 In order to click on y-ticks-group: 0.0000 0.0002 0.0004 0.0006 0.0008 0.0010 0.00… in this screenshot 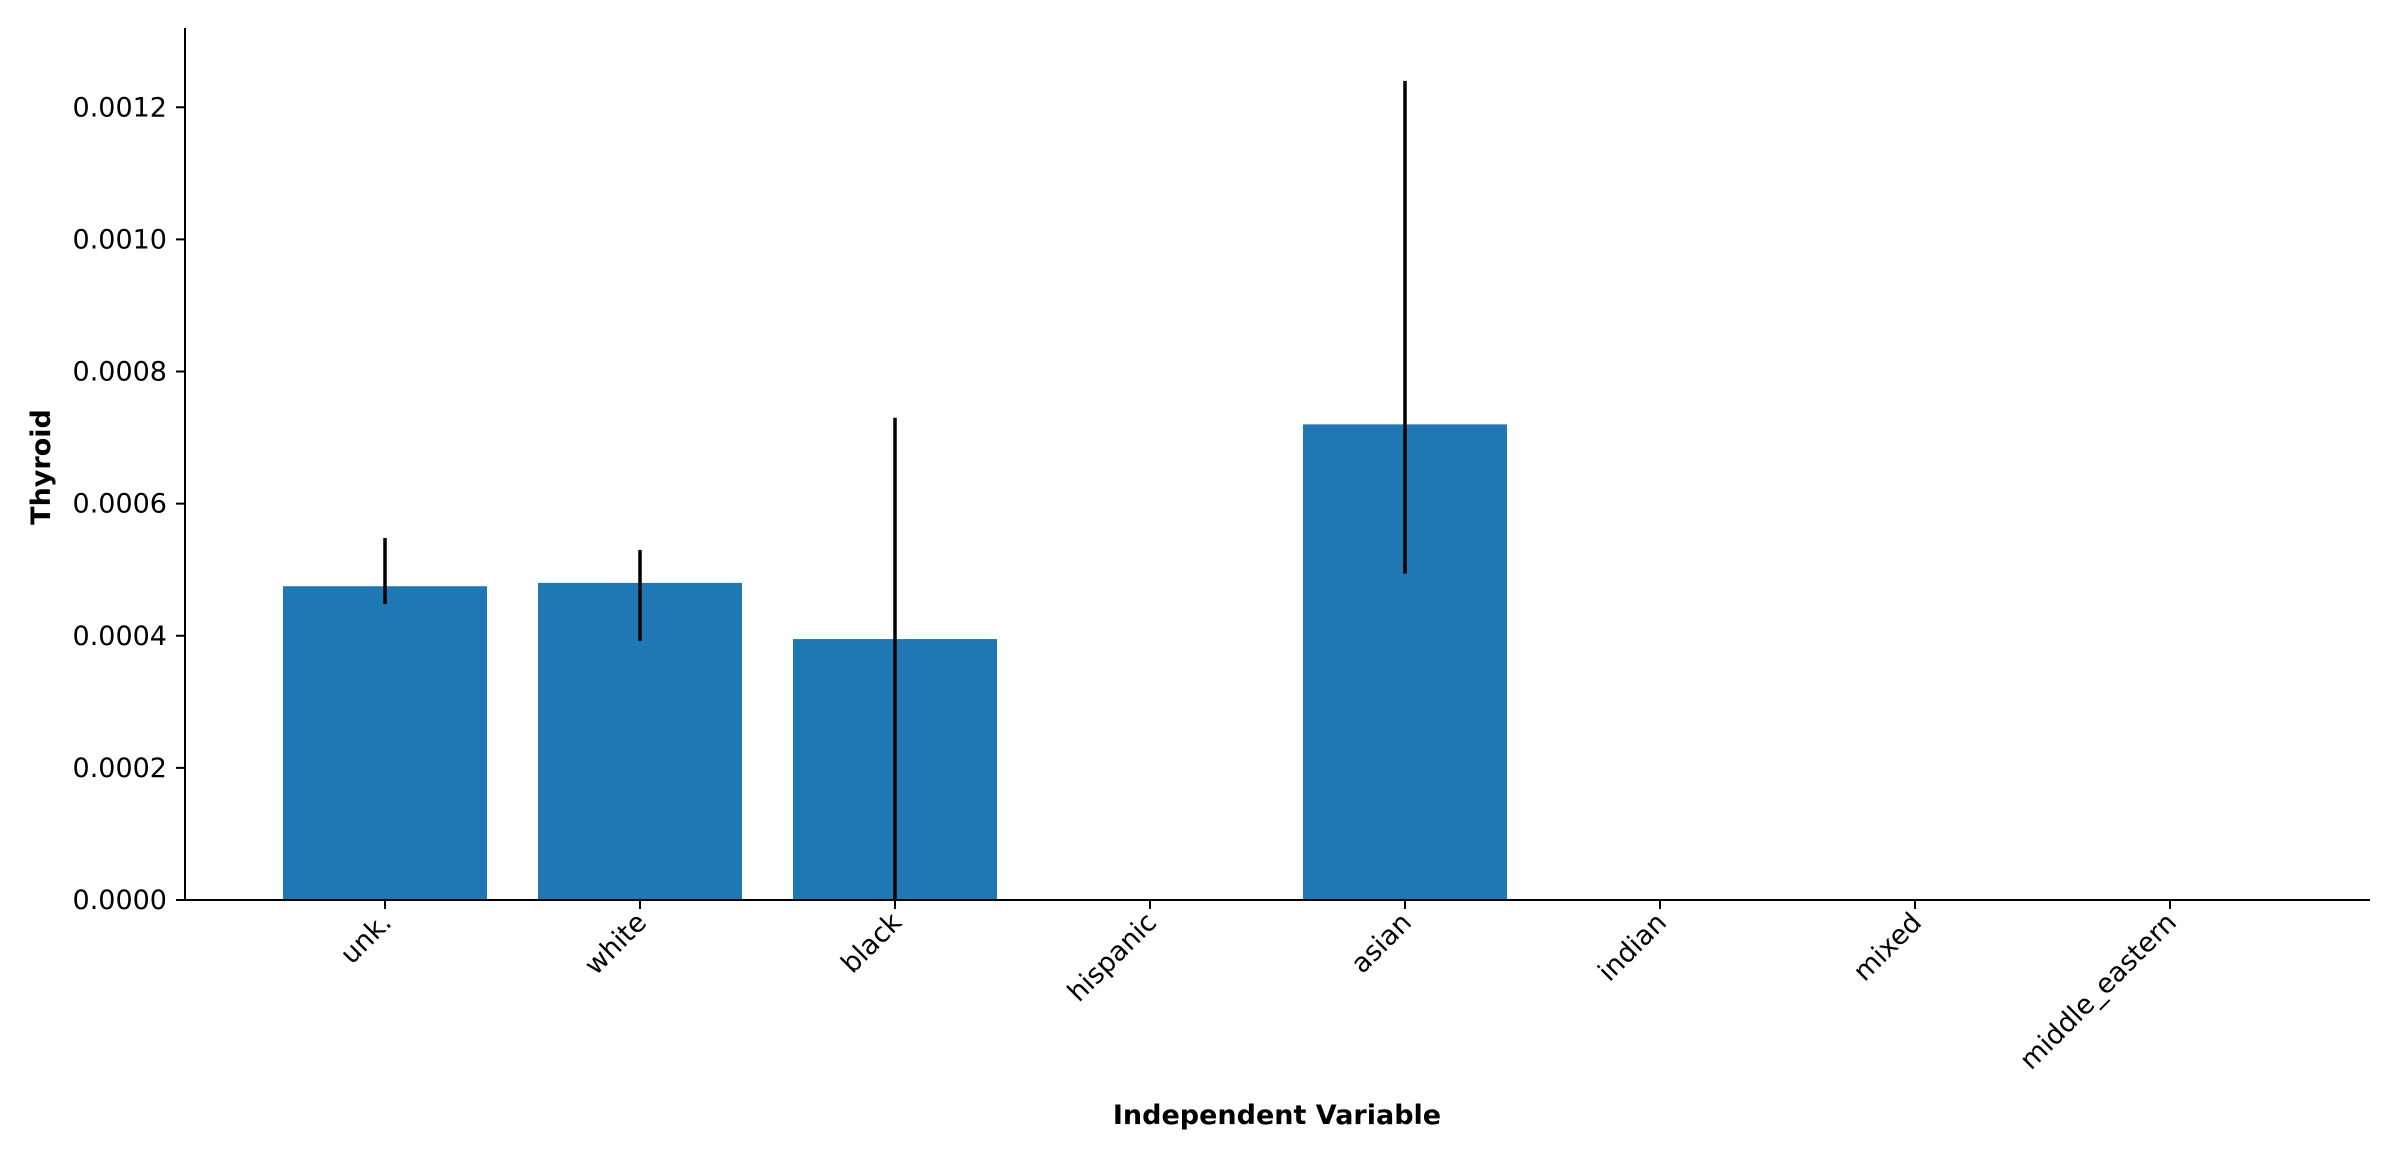, I will do `click(129, 504)`.